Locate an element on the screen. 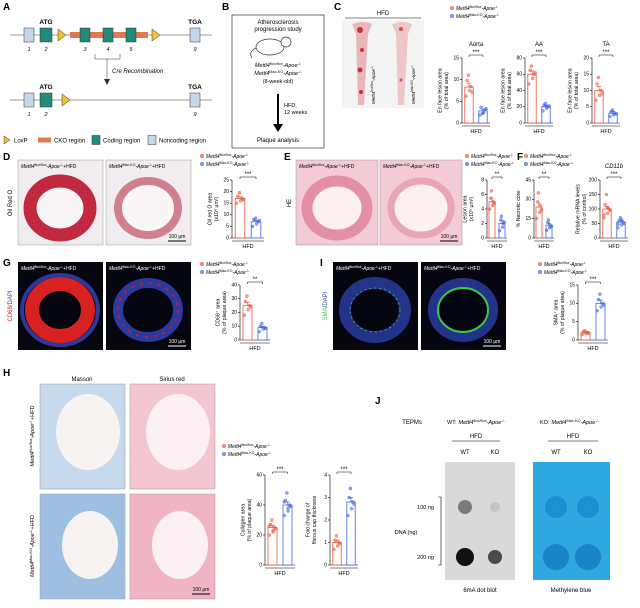 The width and height of the screenshot is (640, 608). x-axis-label: HFD is located at coordinates (279, 574).